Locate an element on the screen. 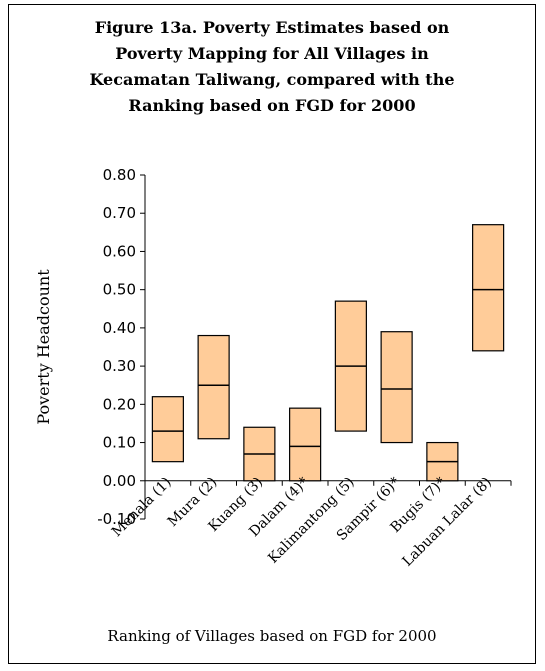  y-axis-title: Poverty Headcount is located at coordinates (43, 347).